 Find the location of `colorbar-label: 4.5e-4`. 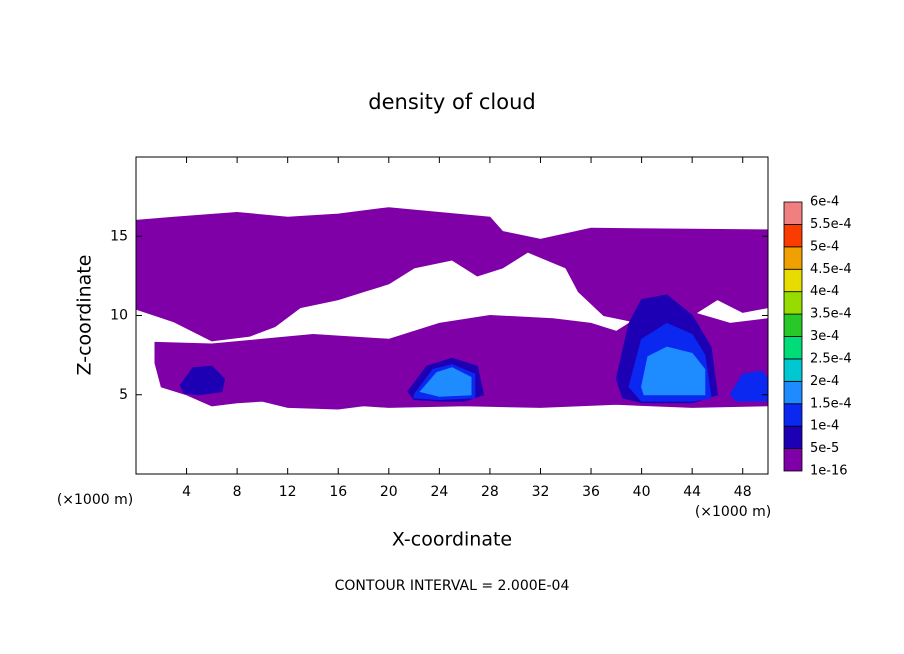

colorbar-label: 4.5e-4 is located at coordinates (831, 269).